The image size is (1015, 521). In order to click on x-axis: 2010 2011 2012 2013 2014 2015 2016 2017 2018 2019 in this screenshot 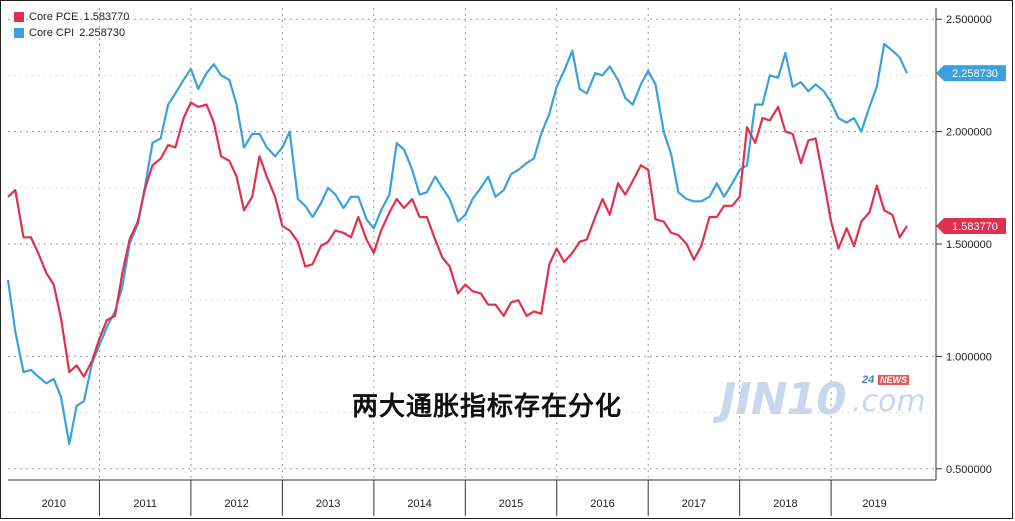, I will do `click(472, 497)`.